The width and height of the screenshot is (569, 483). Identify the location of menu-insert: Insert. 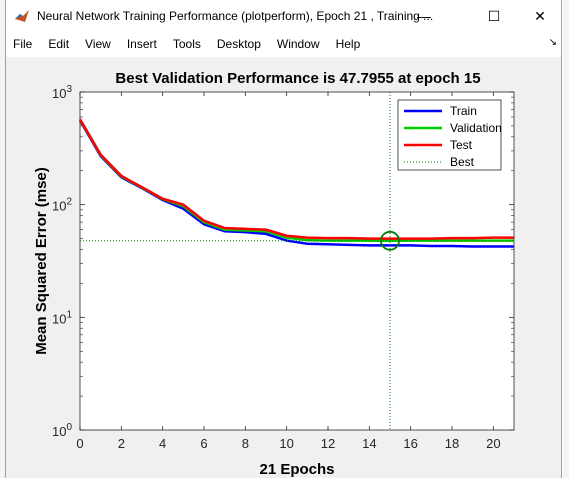
(141, 44).